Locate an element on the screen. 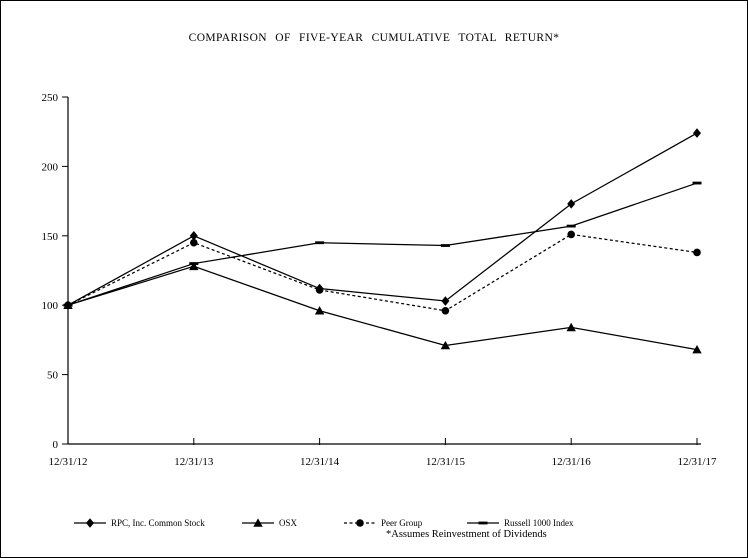 This screenshot has width=748, height=558. dash-marker-icon is located at coordinates (483, 523).